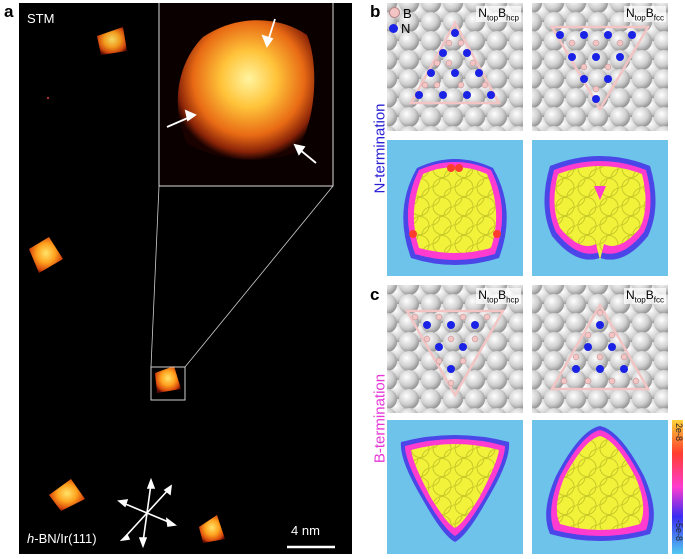 This screenshot has height=559, width=685. Describe the element at coordinates (407, 13) in the screenshot. I see `legend-b-label: B` at that location.